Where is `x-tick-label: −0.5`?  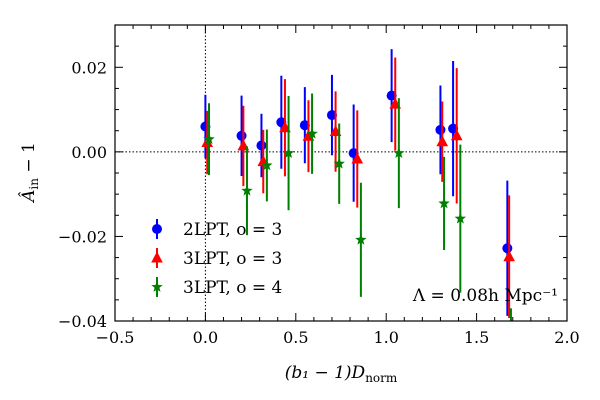 x-tick-label: −0.5 is located at coordinates (115, 337).